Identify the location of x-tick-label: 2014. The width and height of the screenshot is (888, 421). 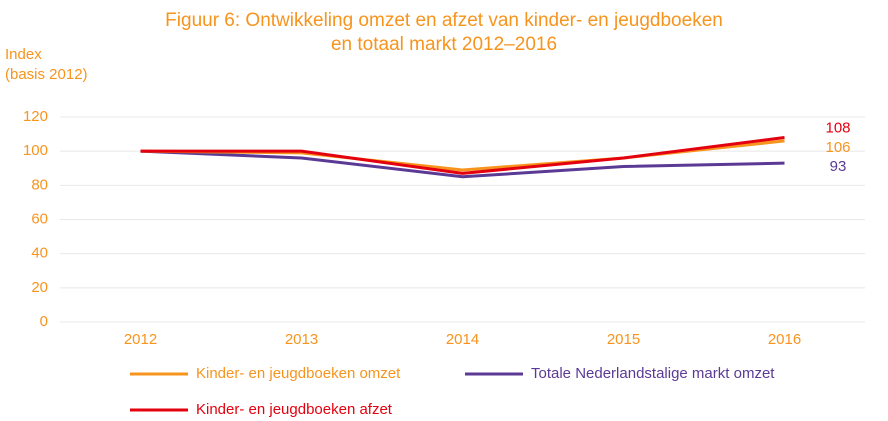
(462, 339).